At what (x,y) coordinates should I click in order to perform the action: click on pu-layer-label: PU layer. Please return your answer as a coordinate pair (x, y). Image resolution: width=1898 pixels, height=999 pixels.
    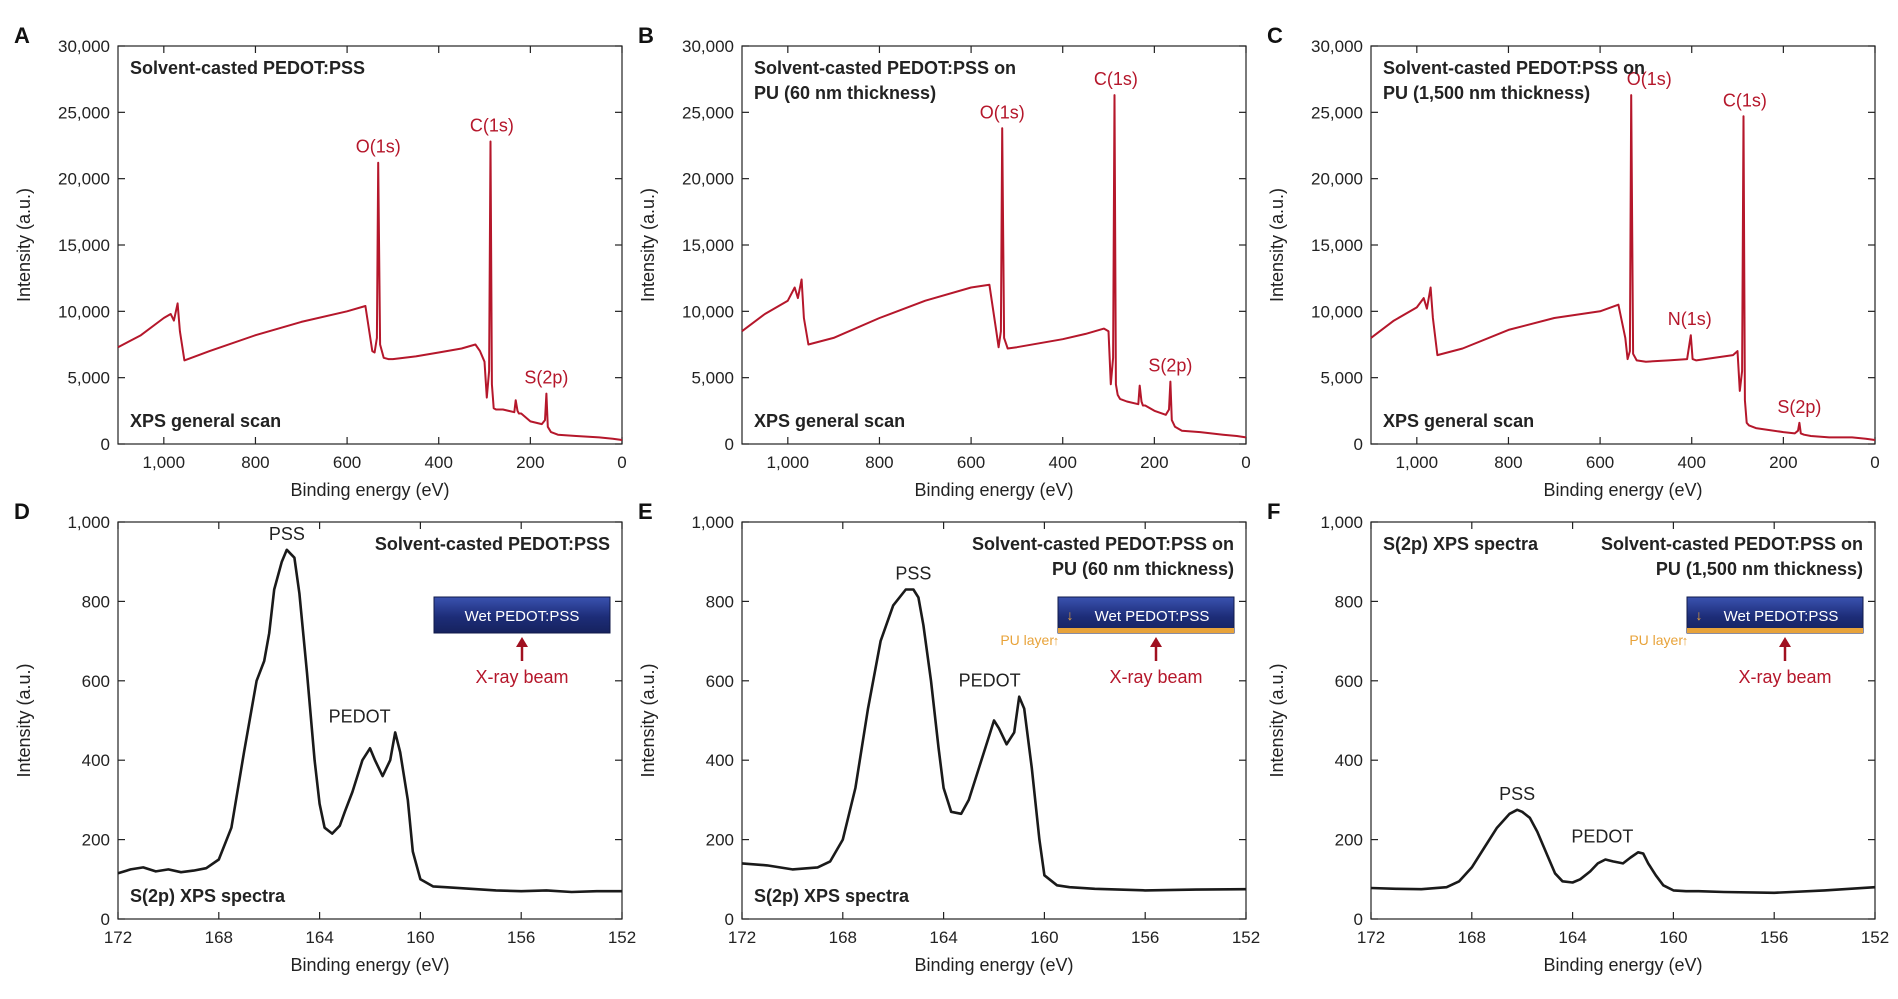
    Looking at the image, I should click on (1027, 640).